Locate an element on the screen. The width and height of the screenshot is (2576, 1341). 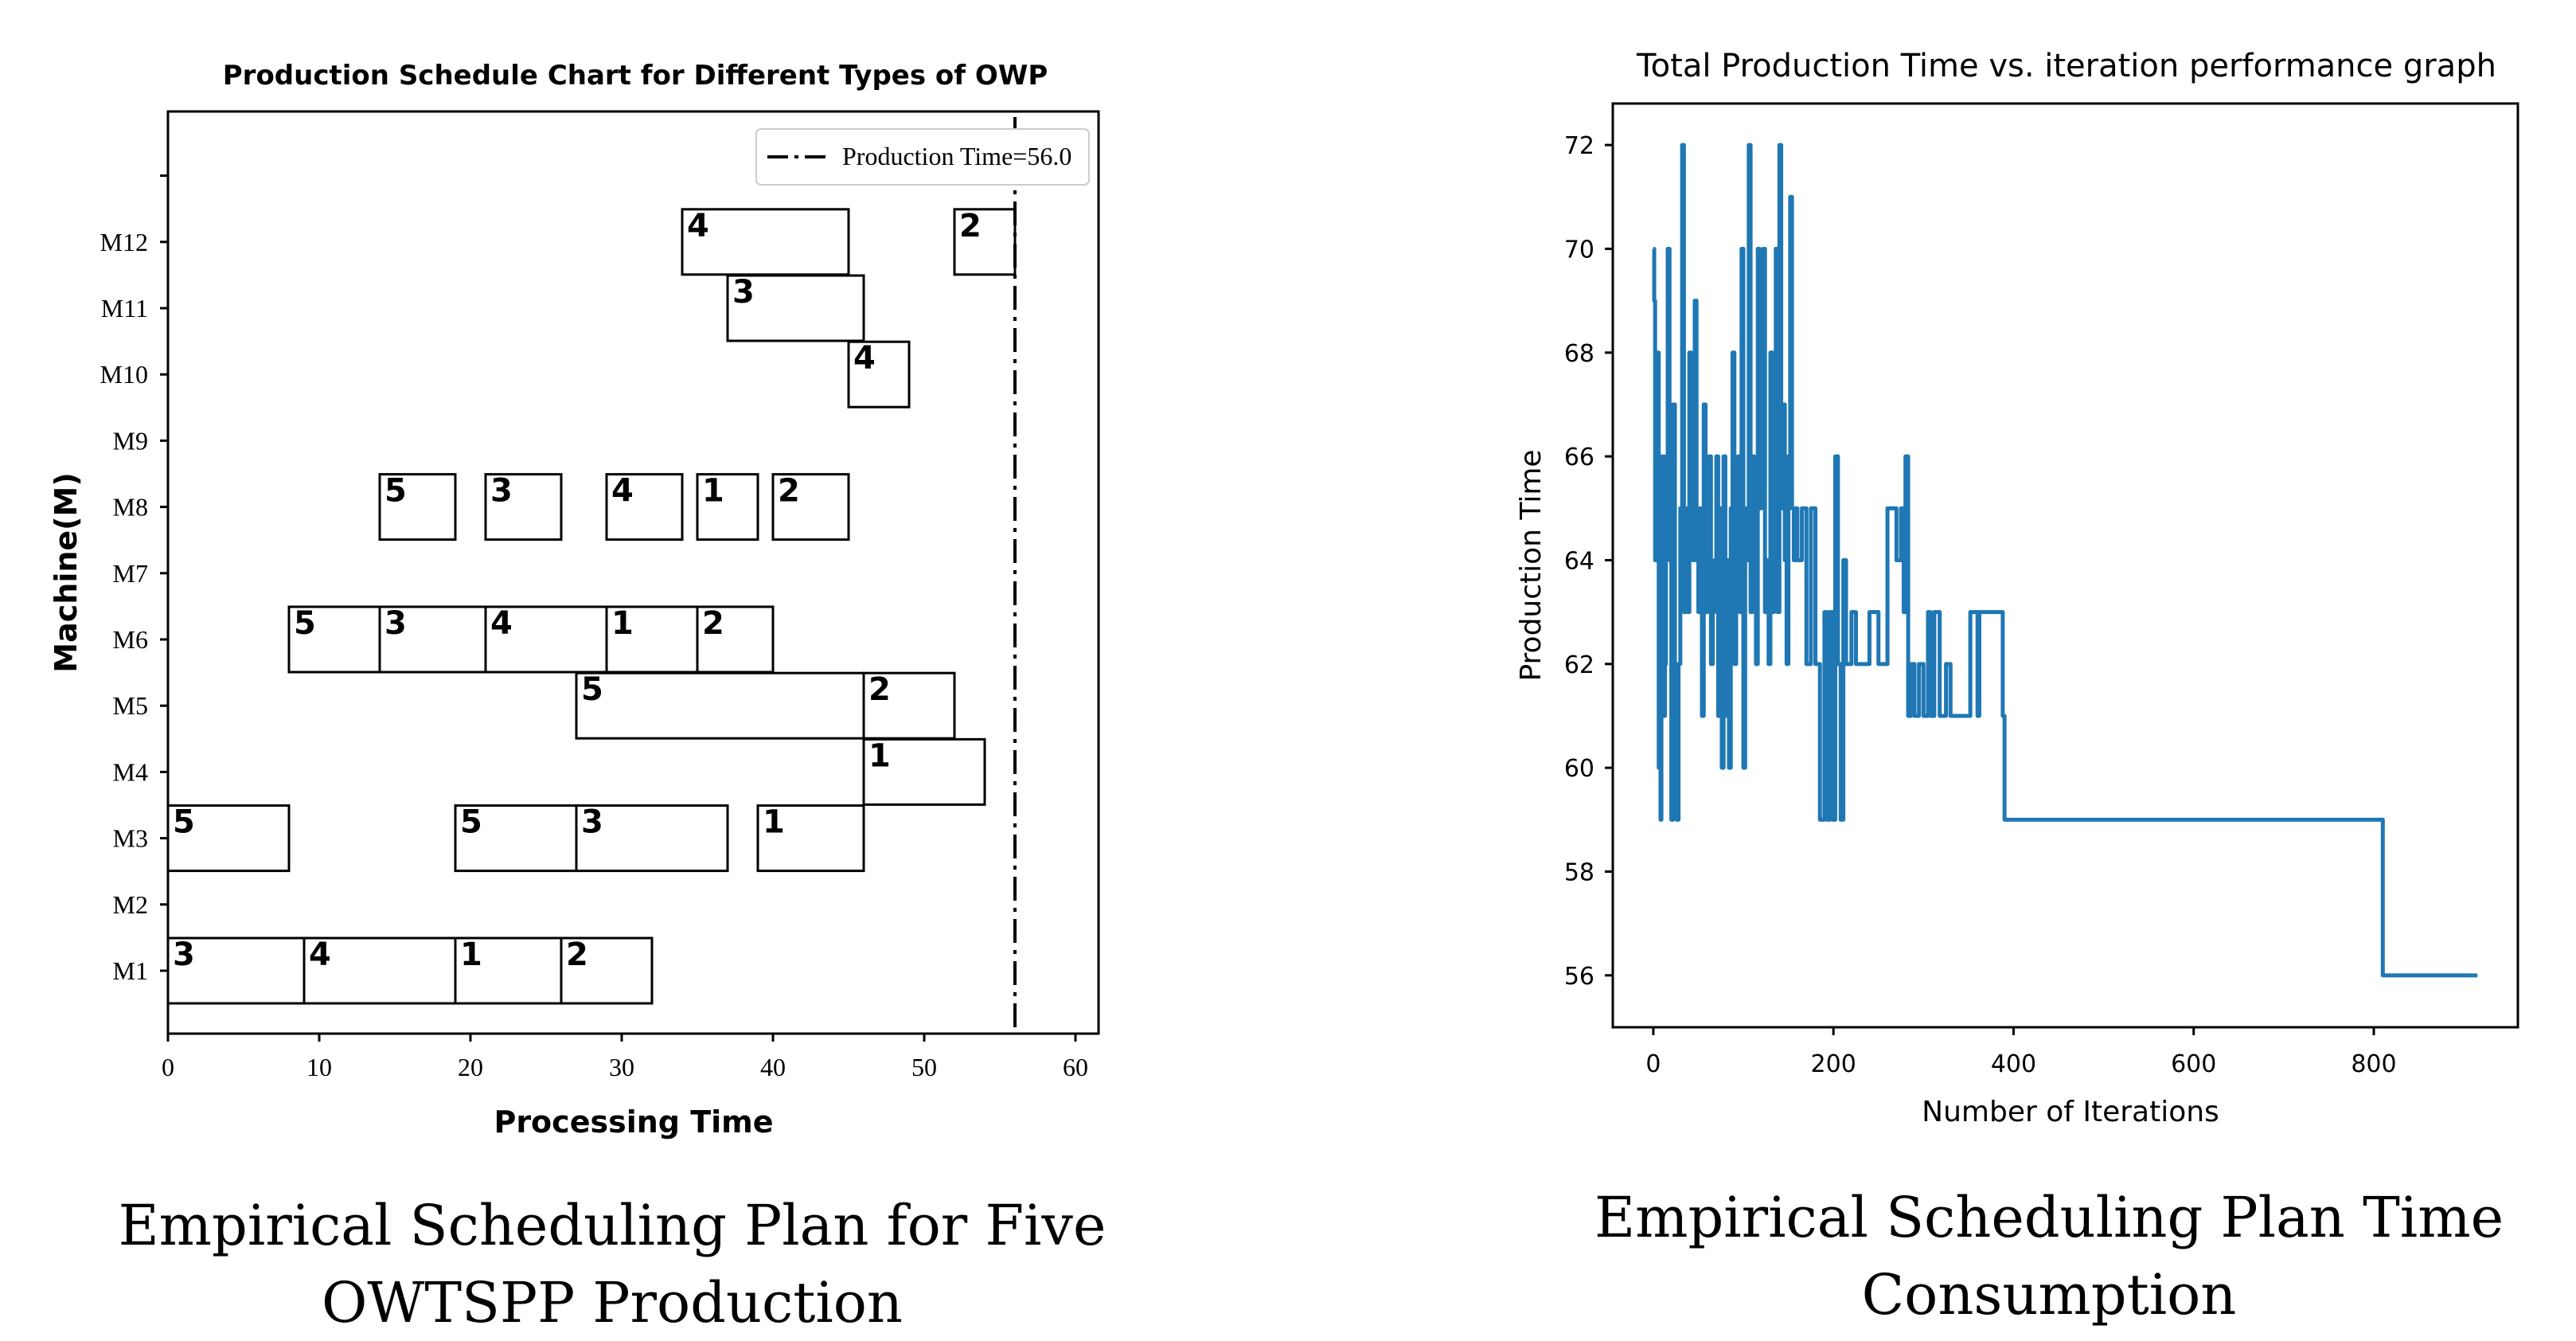
line-y-axis: 56 58 60 62 64 66 68 70 72 is located at coordinates (1588, 561).